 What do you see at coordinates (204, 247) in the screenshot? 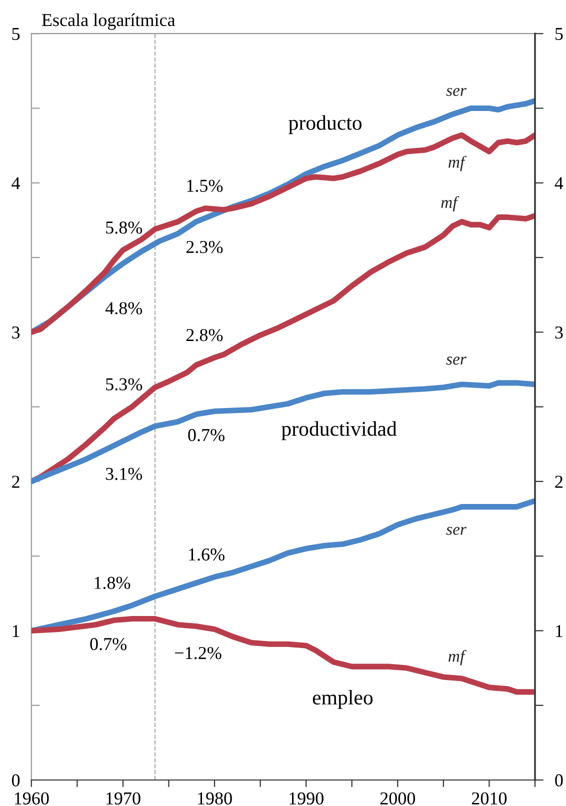
I see `annotation: 2.3%` at bounding box center [204, 247].